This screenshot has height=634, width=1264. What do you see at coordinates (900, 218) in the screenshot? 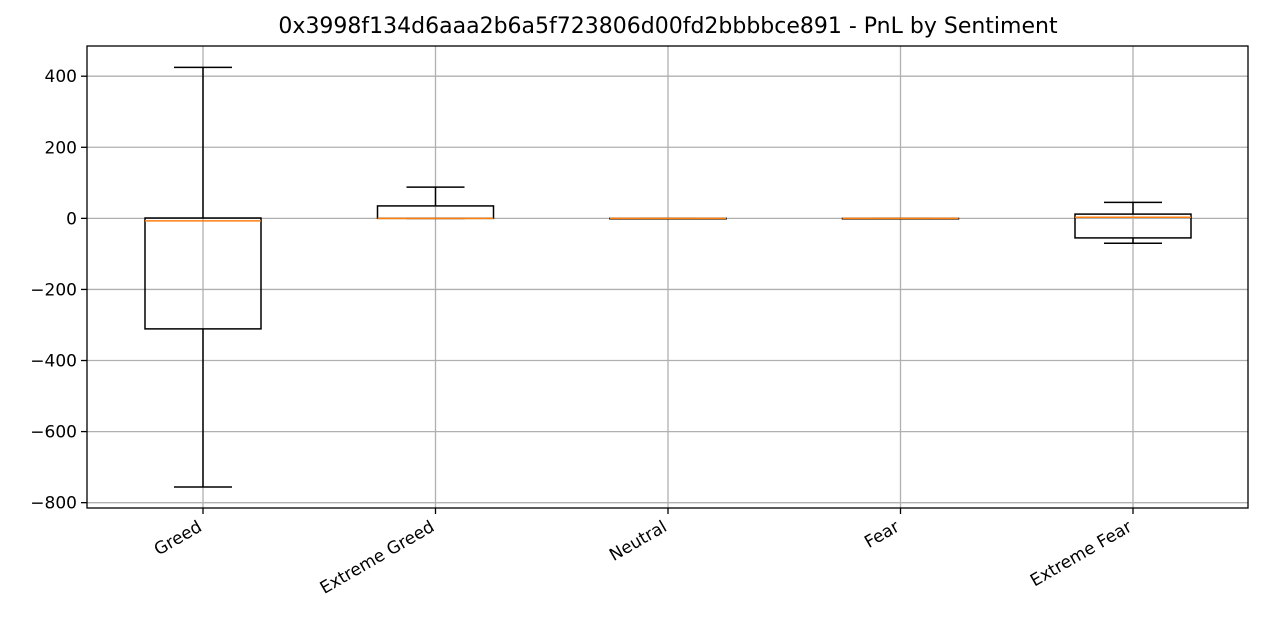
I see `box-fear` at bounding box center [900, 218].